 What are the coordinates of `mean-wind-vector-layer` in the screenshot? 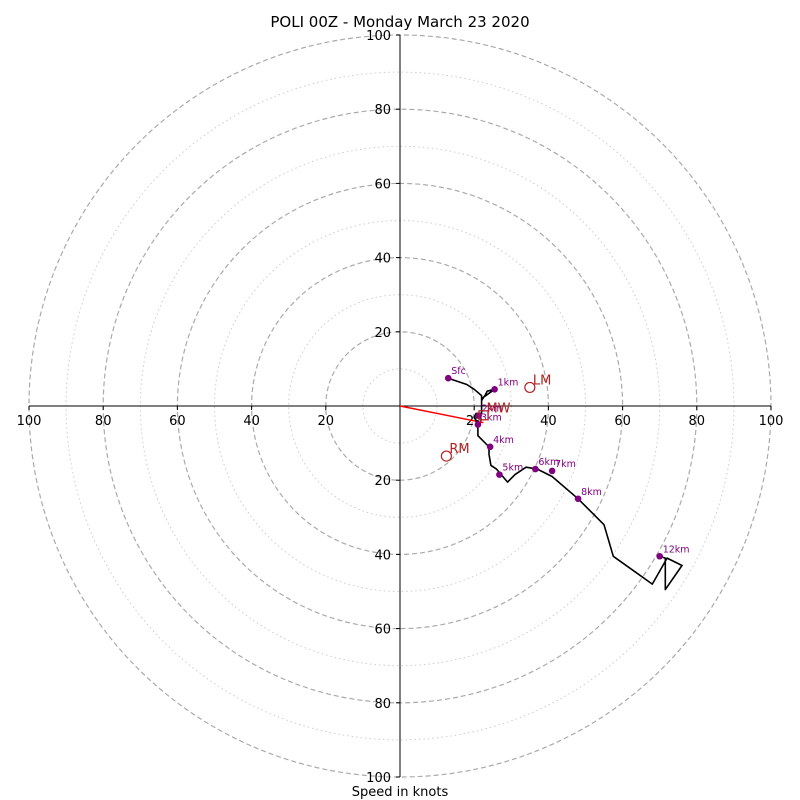 It's located at (441, 414).